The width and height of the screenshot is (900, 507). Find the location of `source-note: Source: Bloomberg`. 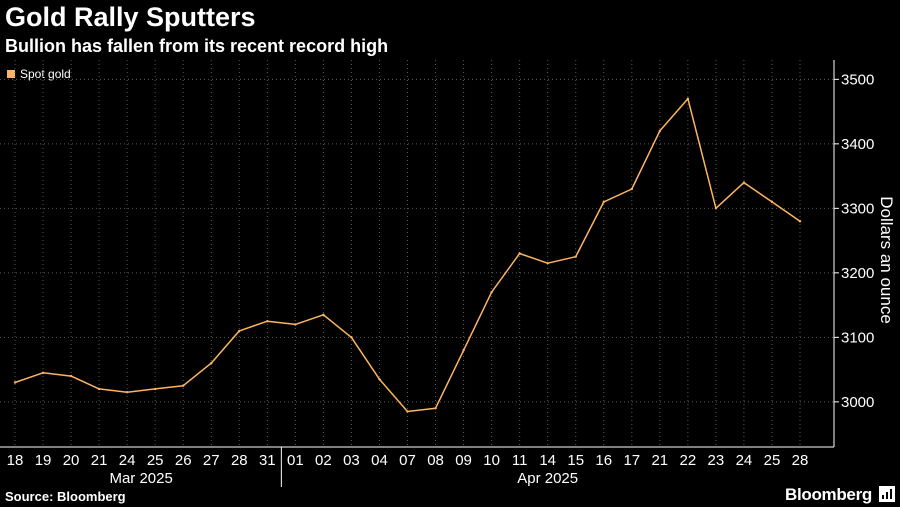

source-note: Source: Bloomberg is located at coordinates (65, 496).